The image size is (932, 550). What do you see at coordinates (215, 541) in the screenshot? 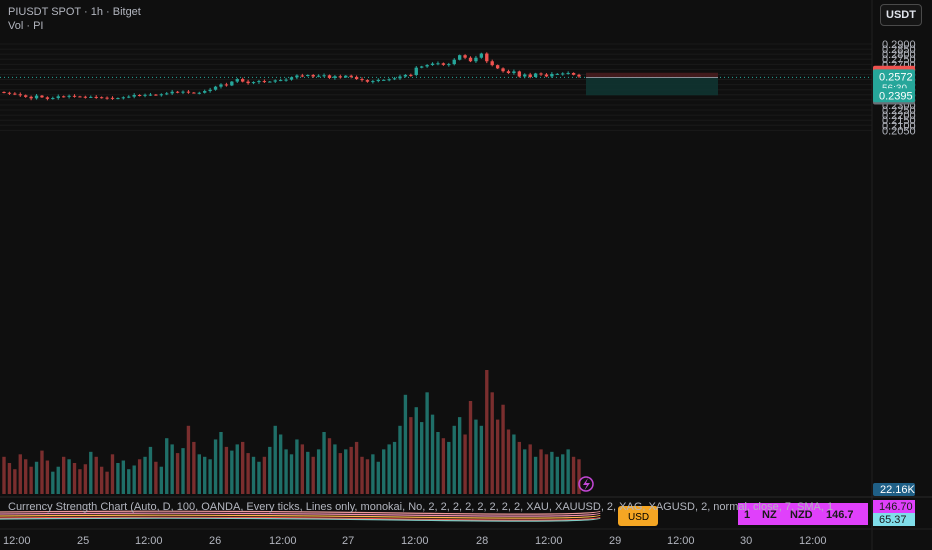
I see `time-tick-label: 26` at bounding box center [215, 541].